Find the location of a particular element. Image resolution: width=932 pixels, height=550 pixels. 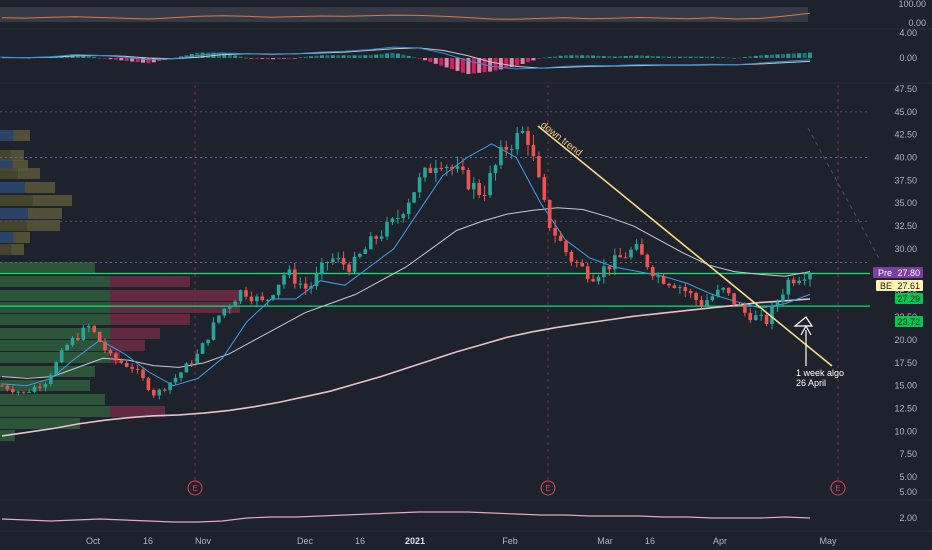

time-axis: Oct 16 Nov Dec 16 2021 Feb Mar 16 Apr May is located at coordinates (461, 541).